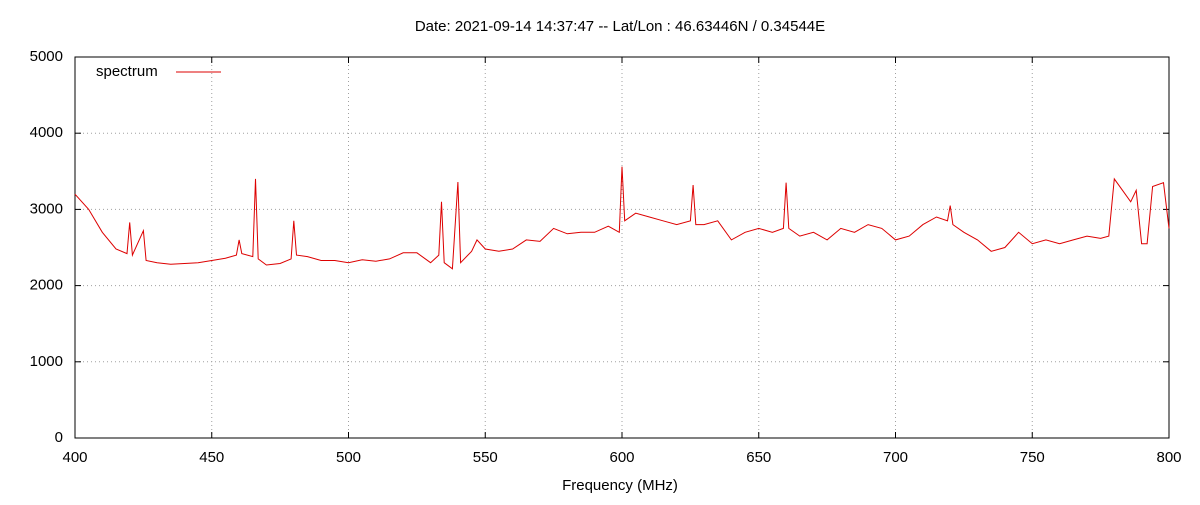 The width and height of the screenshot is (1200, 505). I want to click on y-tick-label: 2000, so click(46, 285).